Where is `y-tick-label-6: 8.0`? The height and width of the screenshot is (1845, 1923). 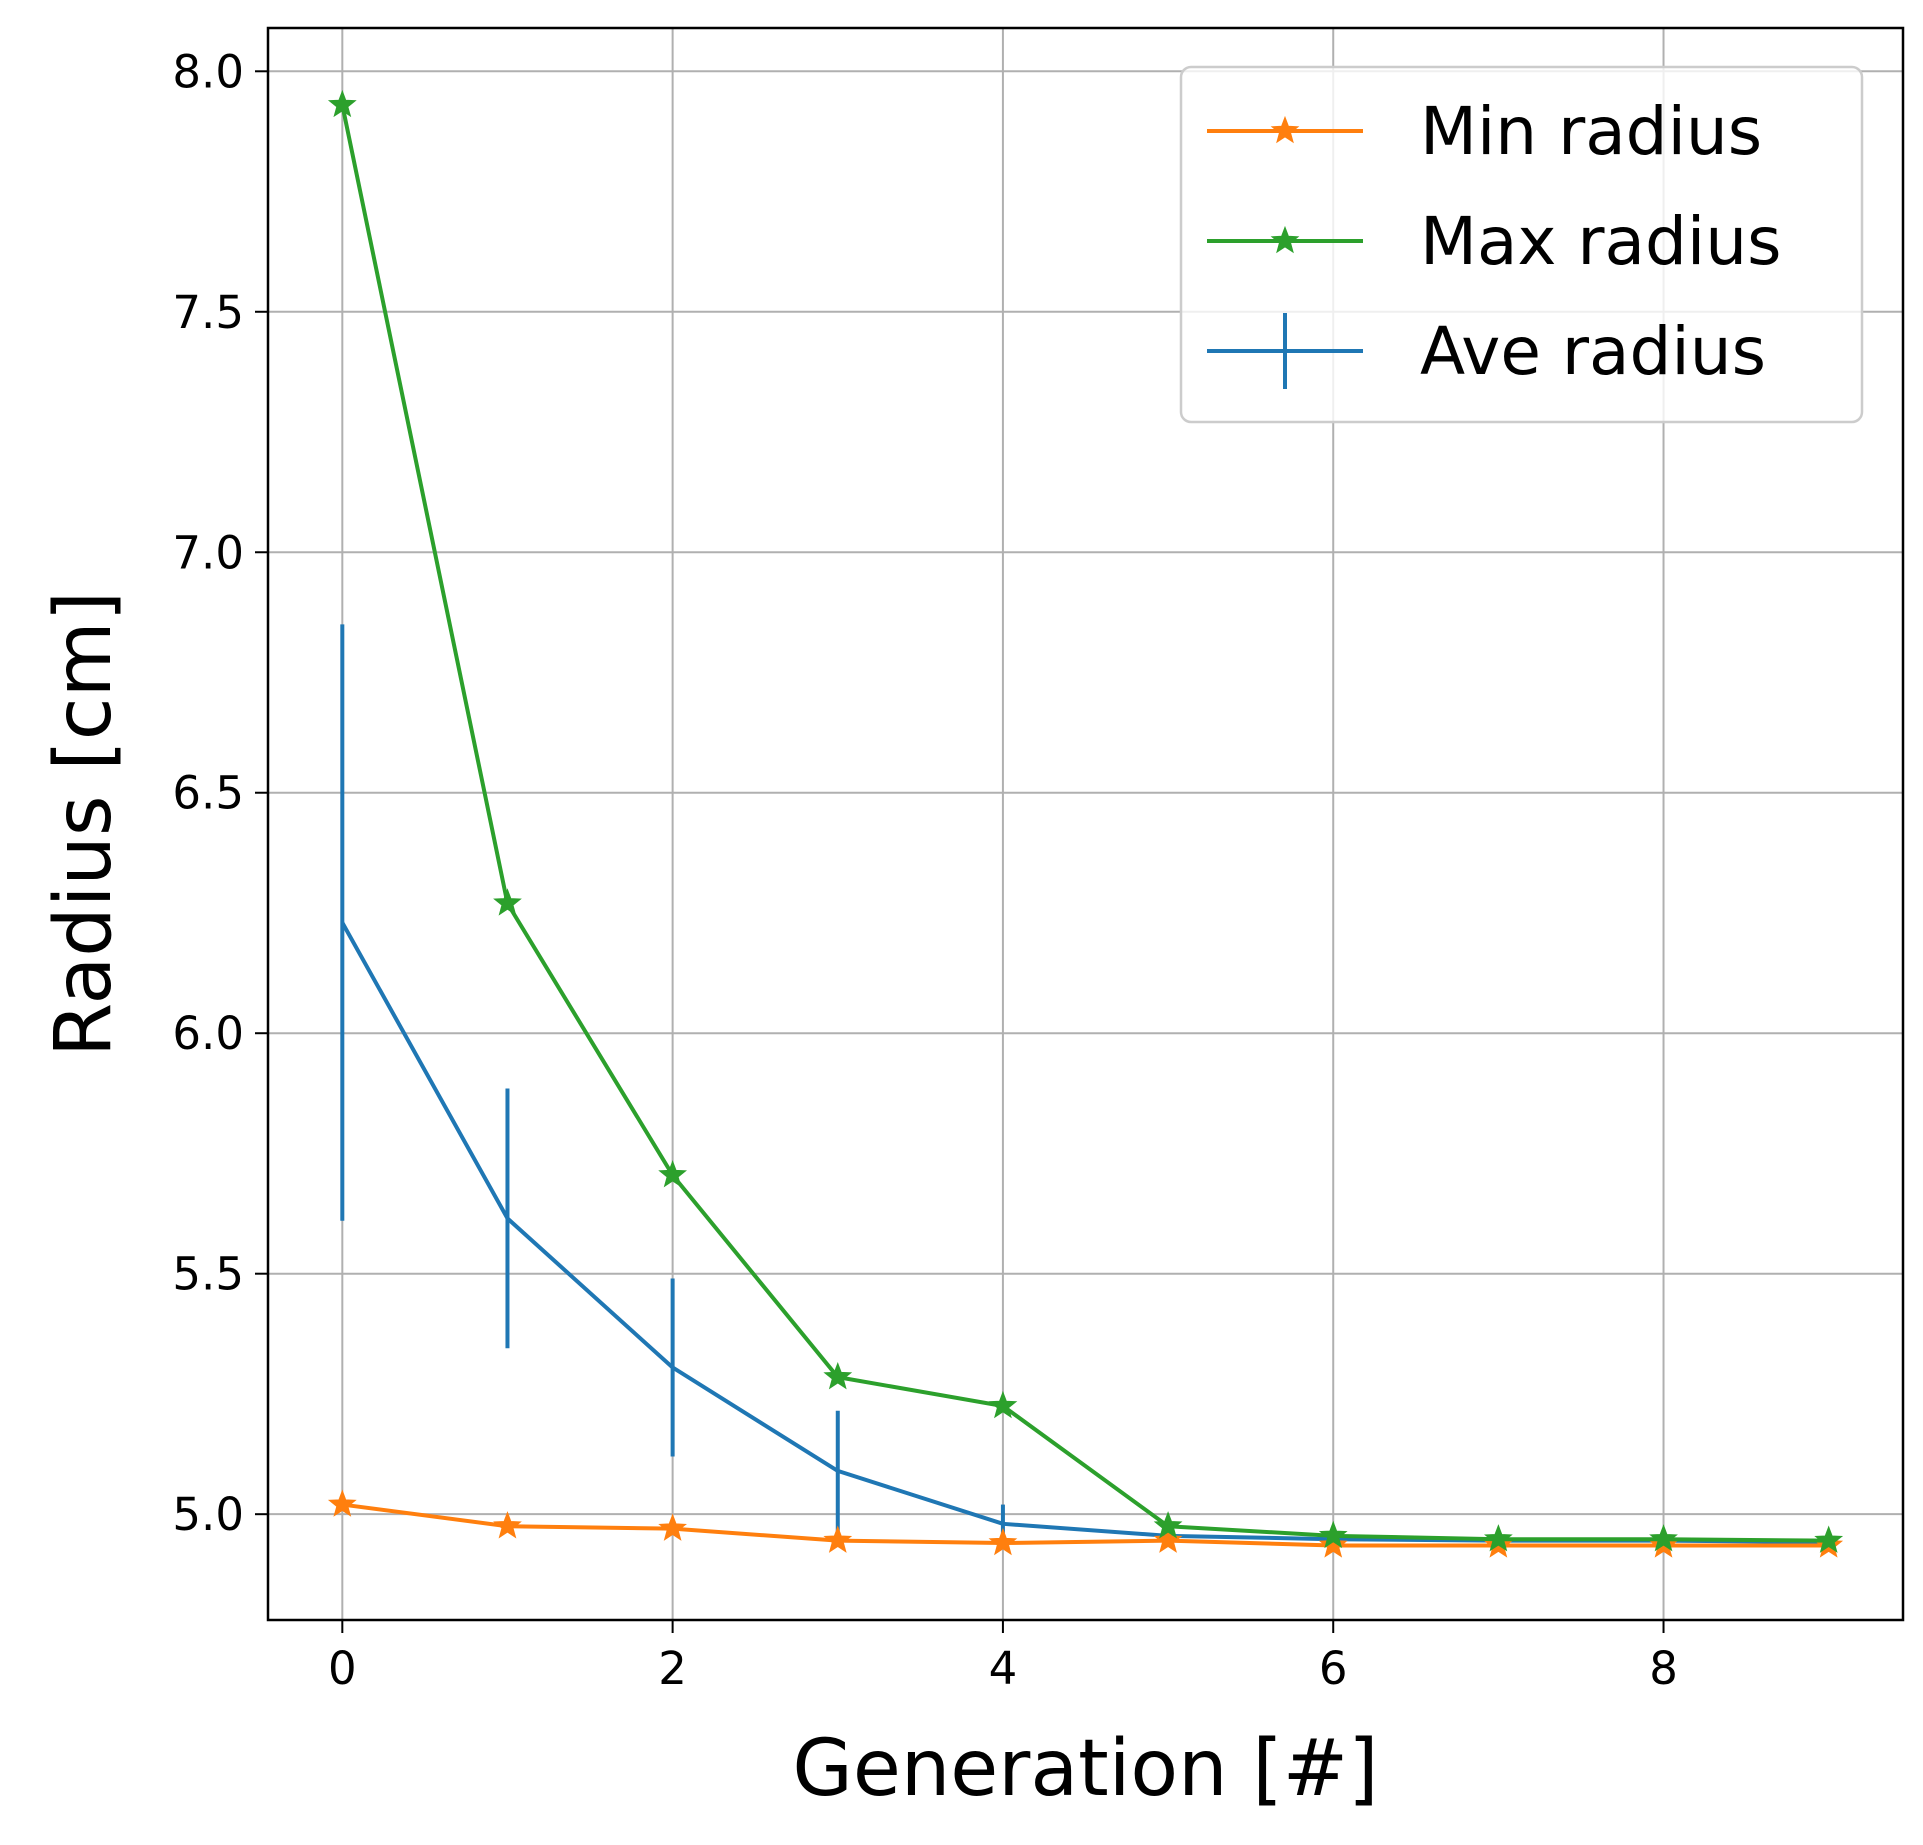 y-tick-label-6: 8.0 is located at coordinates (208, 71).